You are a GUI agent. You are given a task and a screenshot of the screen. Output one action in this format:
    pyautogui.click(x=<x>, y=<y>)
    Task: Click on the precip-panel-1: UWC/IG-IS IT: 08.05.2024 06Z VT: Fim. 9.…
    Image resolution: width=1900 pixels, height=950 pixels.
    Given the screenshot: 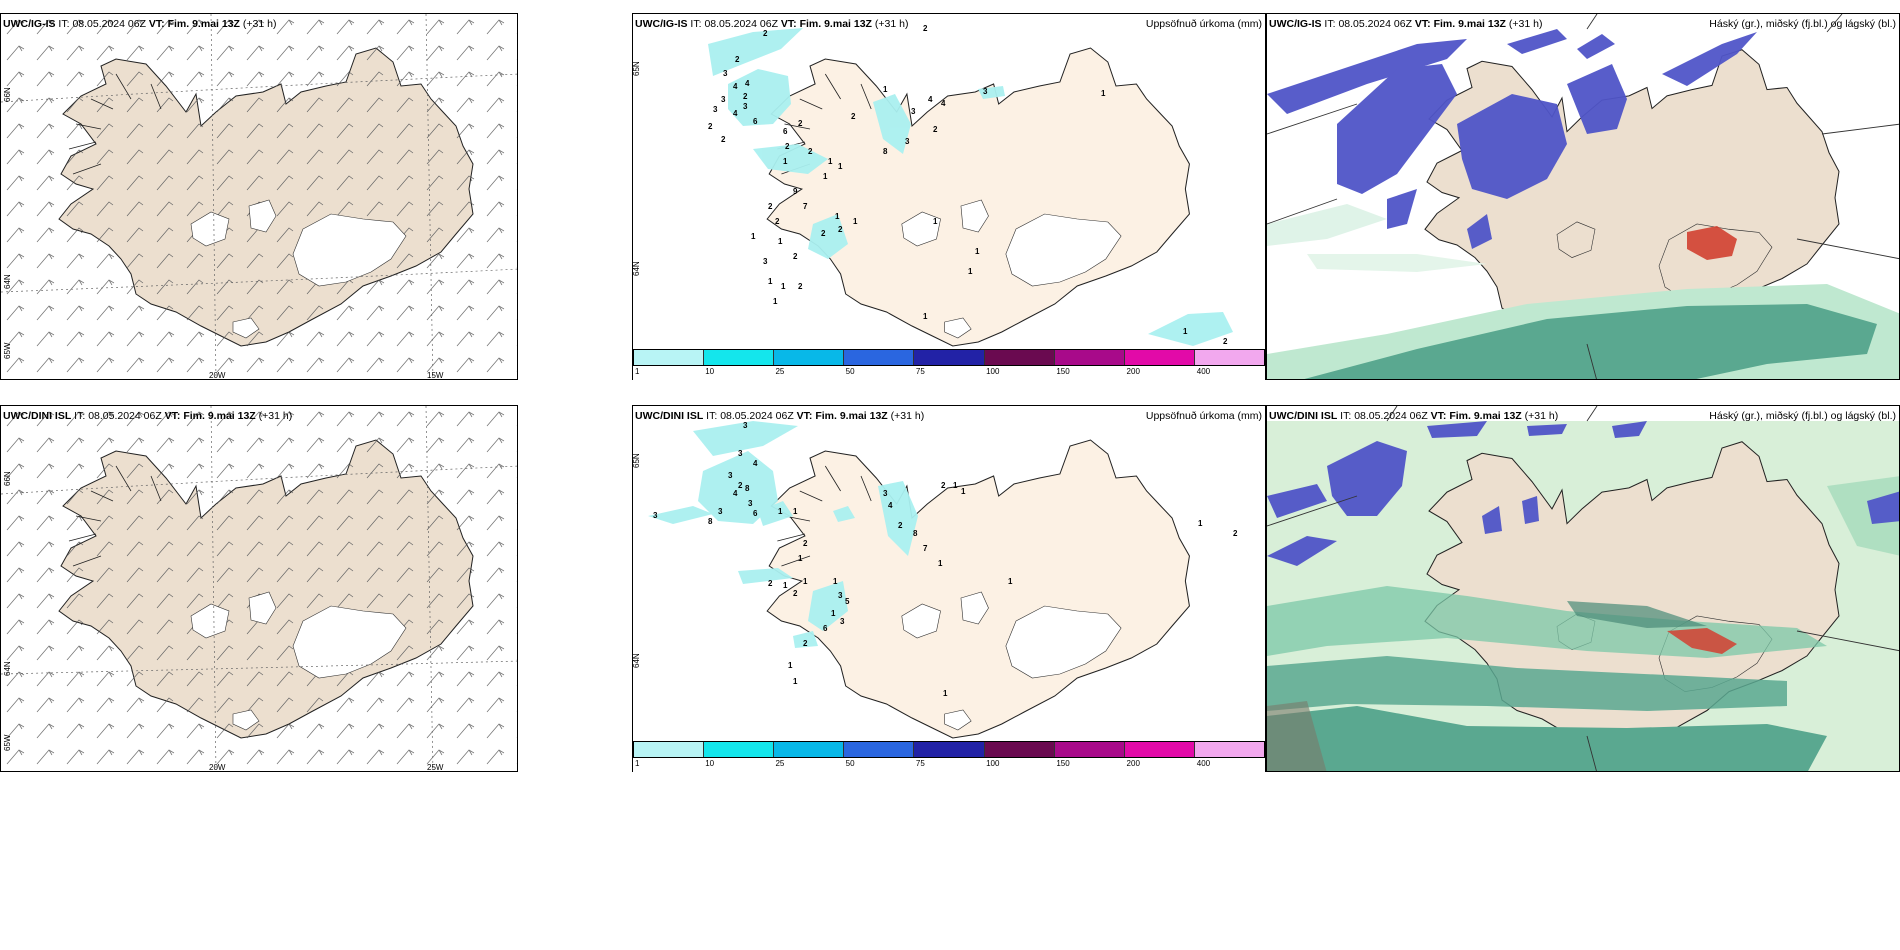 What is the action you would take?
    pyautogui.click(x=949, y=196)
    